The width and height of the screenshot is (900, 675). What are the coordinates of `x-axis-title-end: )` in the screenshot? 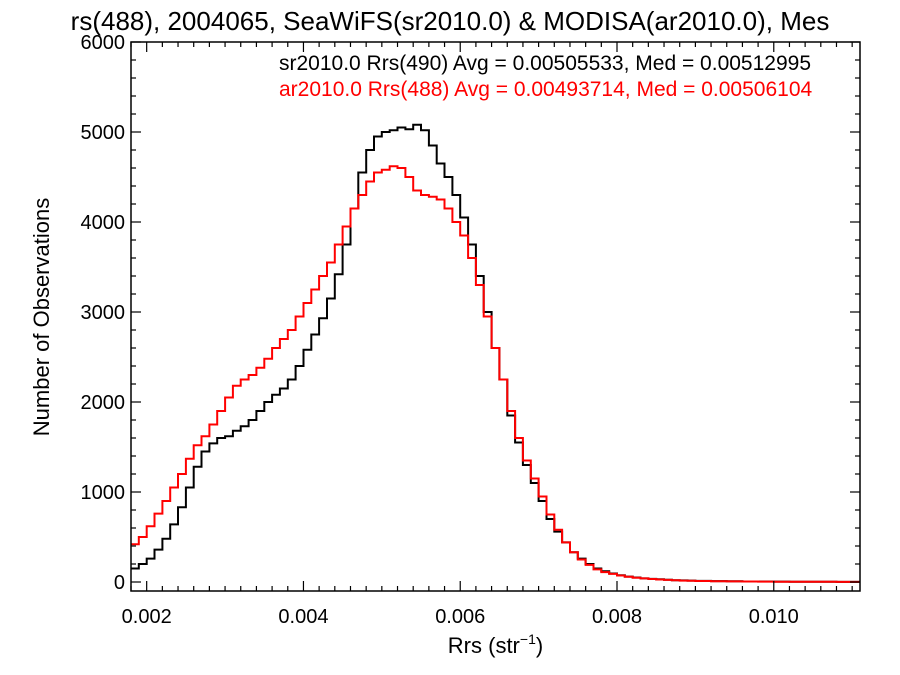 It's located at (539, 645).